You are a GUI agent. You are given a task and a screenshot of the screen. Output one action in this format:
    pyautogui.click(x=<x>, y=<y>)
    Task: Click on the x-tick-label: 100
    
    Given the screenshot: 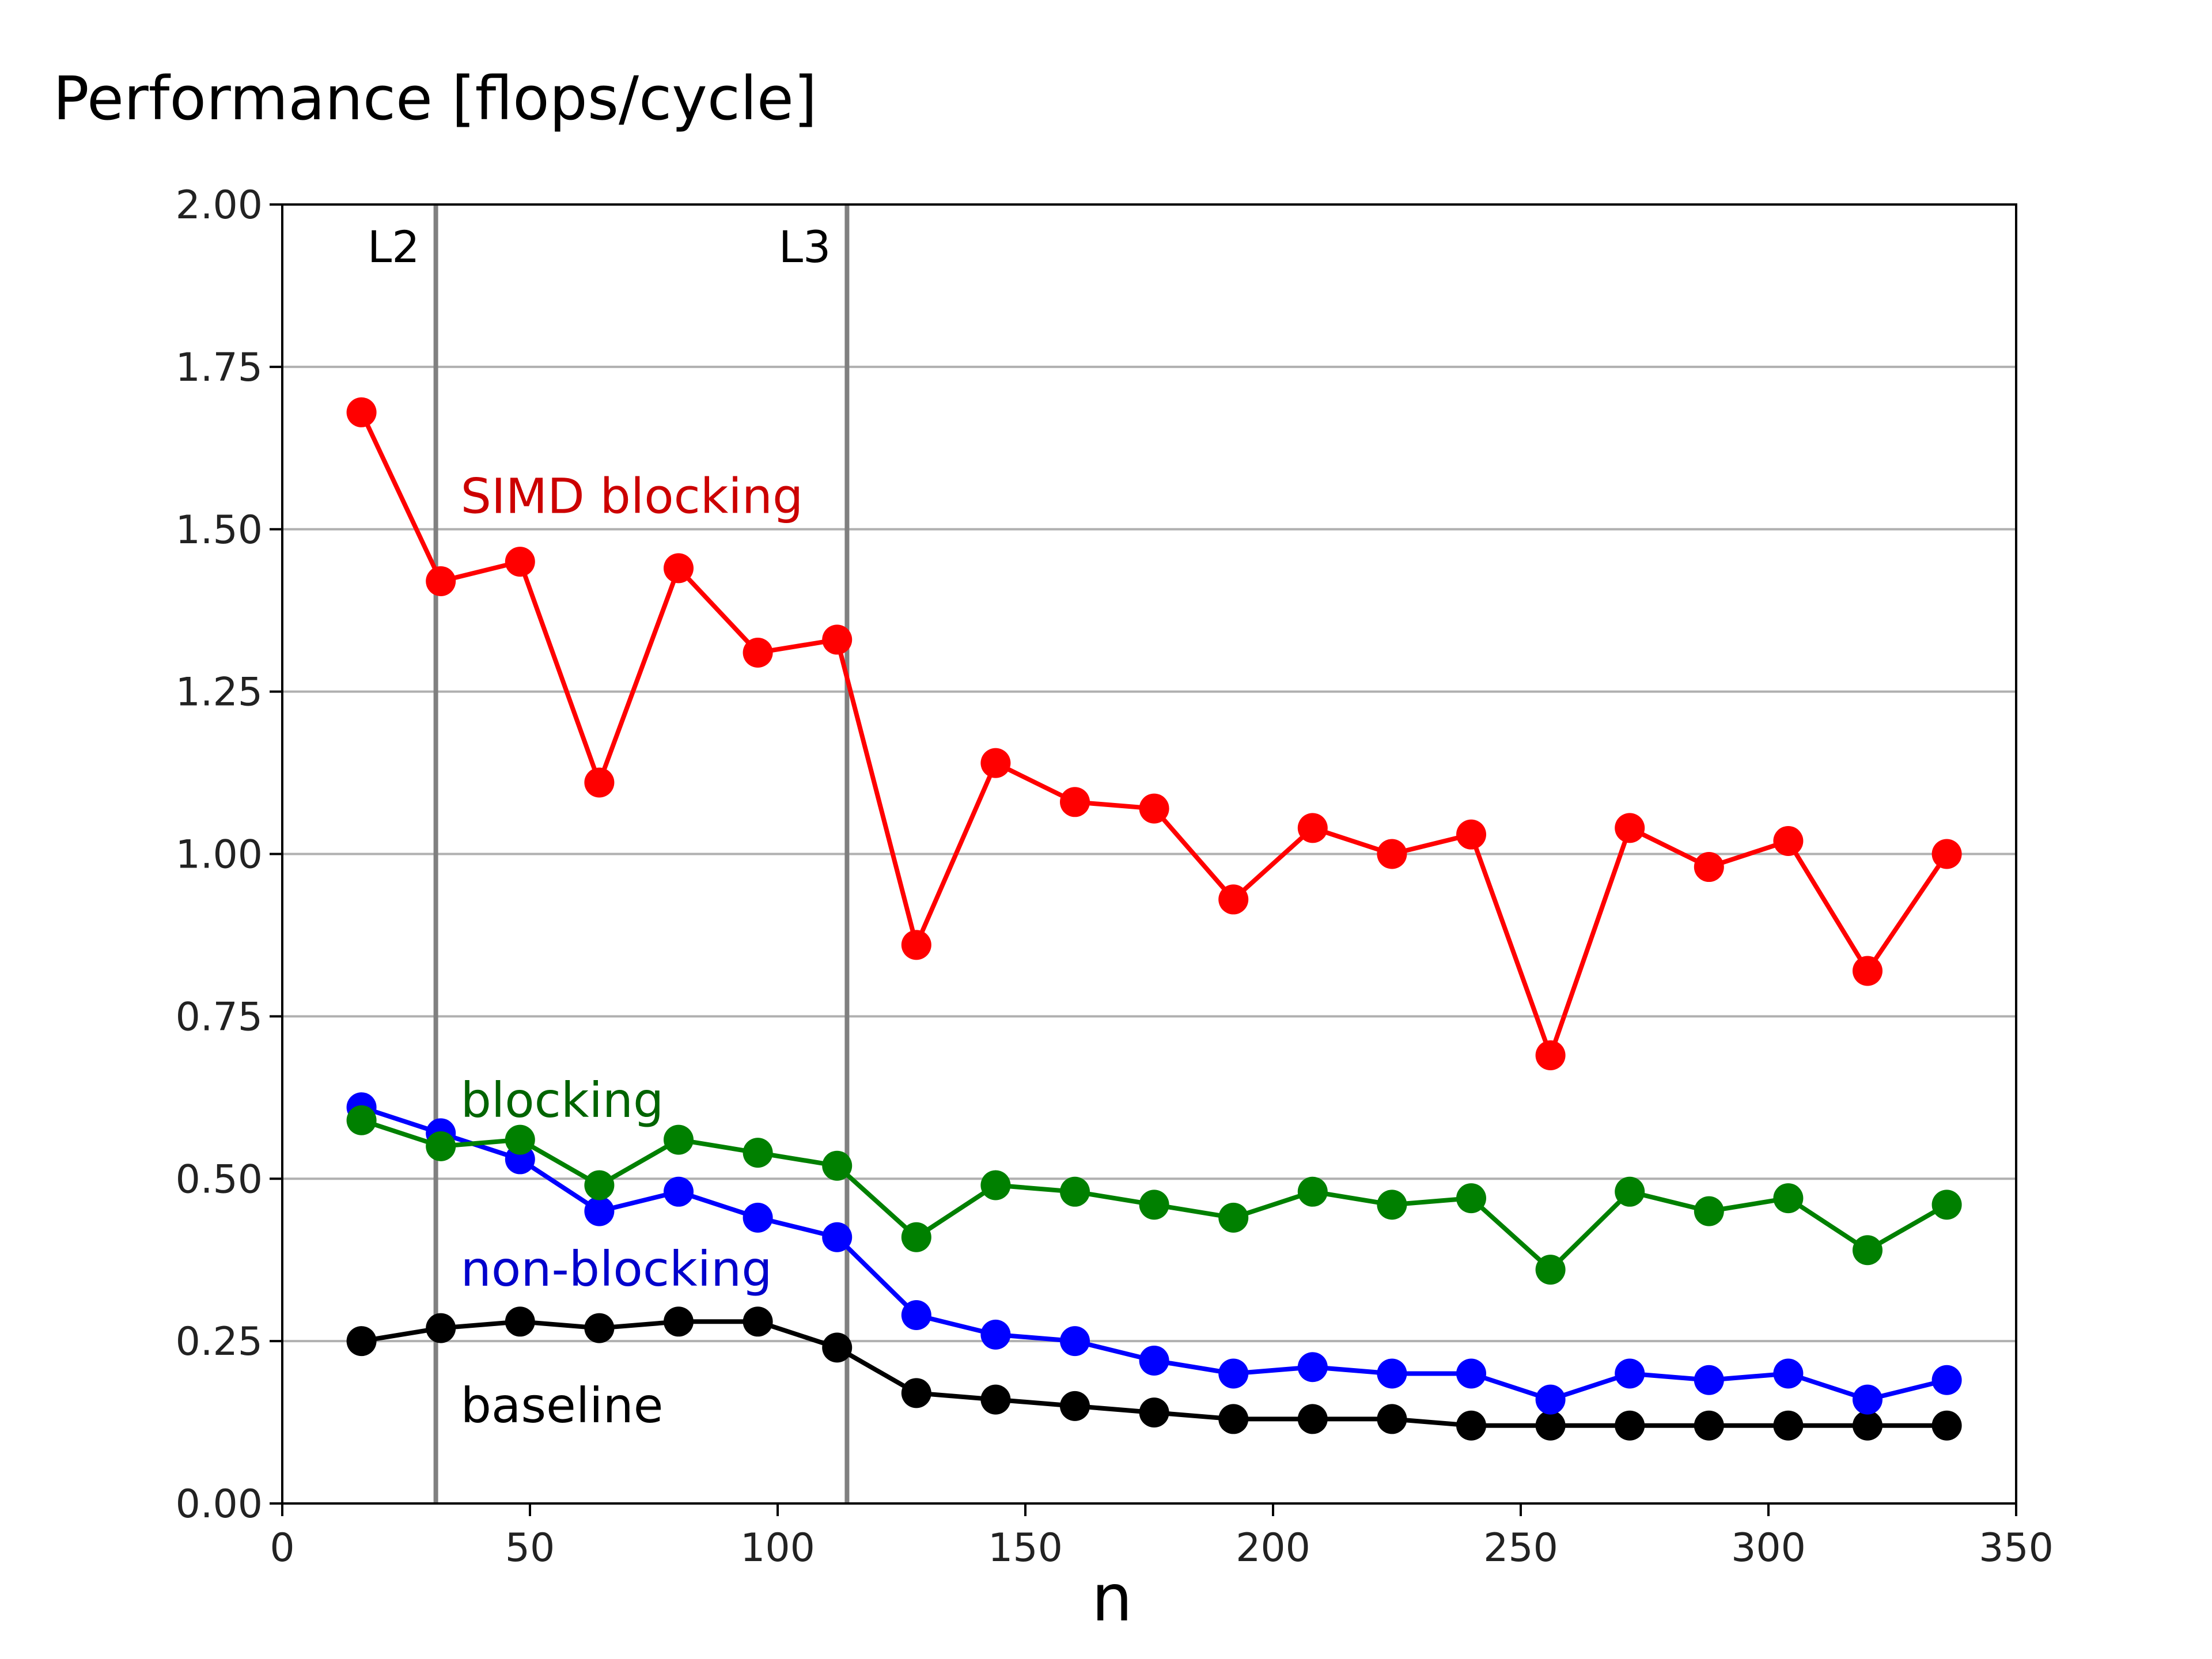 What is the action you would take?
    pyautogui.click(x=777, y=1548)
    